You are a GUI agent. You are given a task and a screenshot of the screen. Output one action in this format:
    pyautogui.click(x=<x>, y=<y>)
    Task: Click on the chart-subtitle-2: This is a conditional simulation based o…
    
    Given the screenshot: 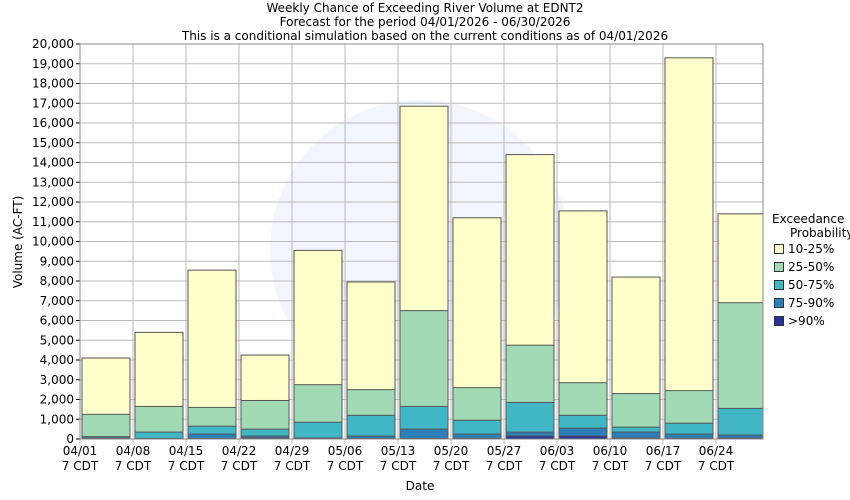 What is the action you would take?
    pyautogui.click(x=425, y=36)
    